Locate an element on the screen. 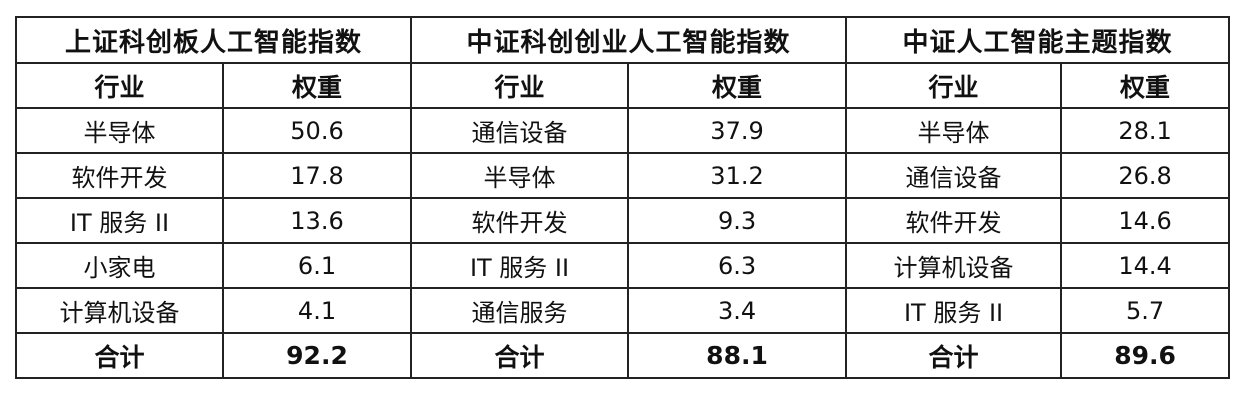 The width and height of the screenshot is (1240, 406). group-title: 上证科创板人工智能指数 is located at coordinates (213, 40).